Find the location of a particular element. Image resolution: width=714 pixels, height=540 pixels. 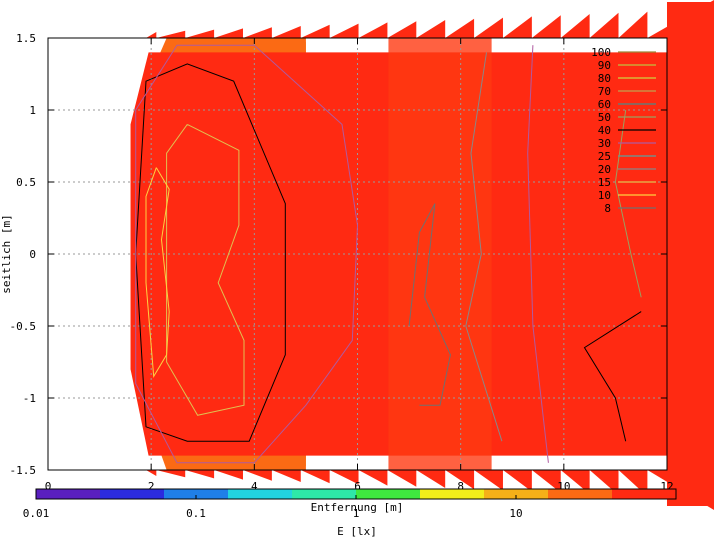

legend-entry-label: 10 is located at coordinates (604, 195).